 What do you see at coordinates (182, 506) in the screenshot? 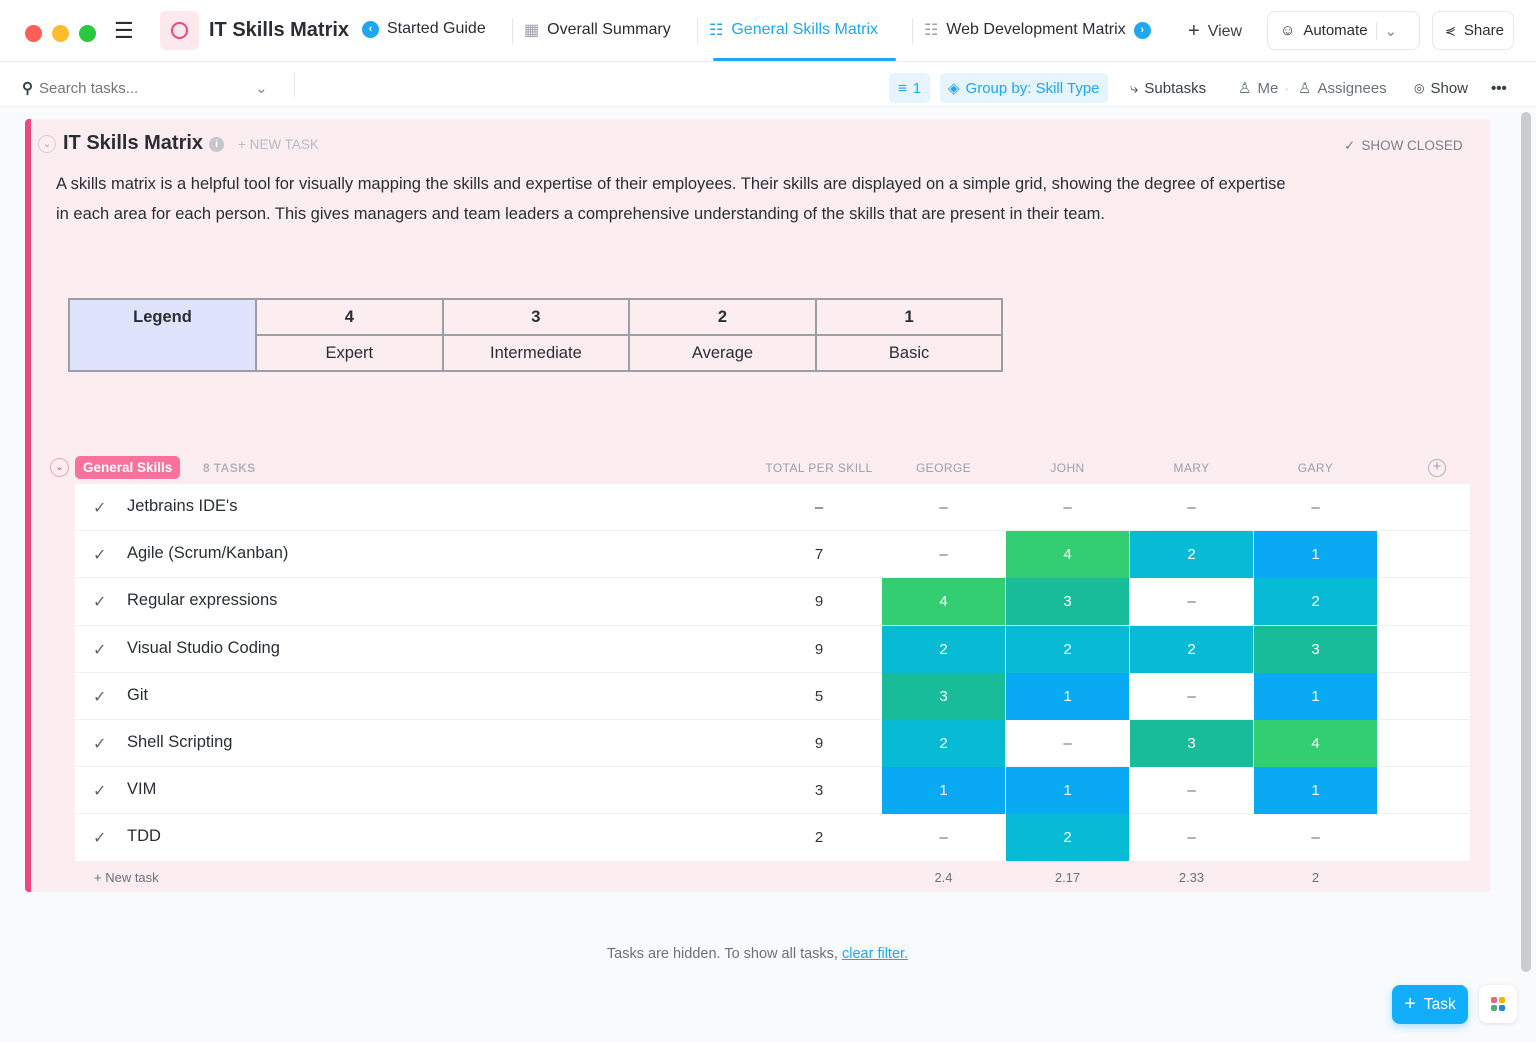
I see `task-name: Jetbrains IDE's` at bounding box center [182, 506].